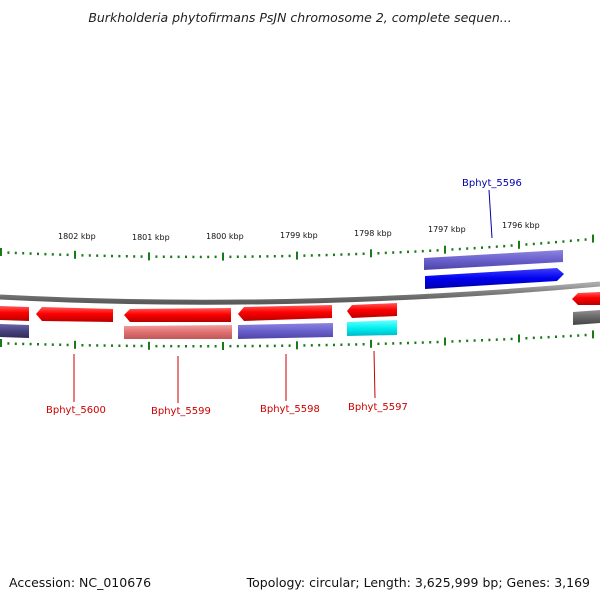 Image resolution: width=600 pixels, height=600 pixels. I want to click on gene-label-5597: Bphyt_5597, so click(378, 407).